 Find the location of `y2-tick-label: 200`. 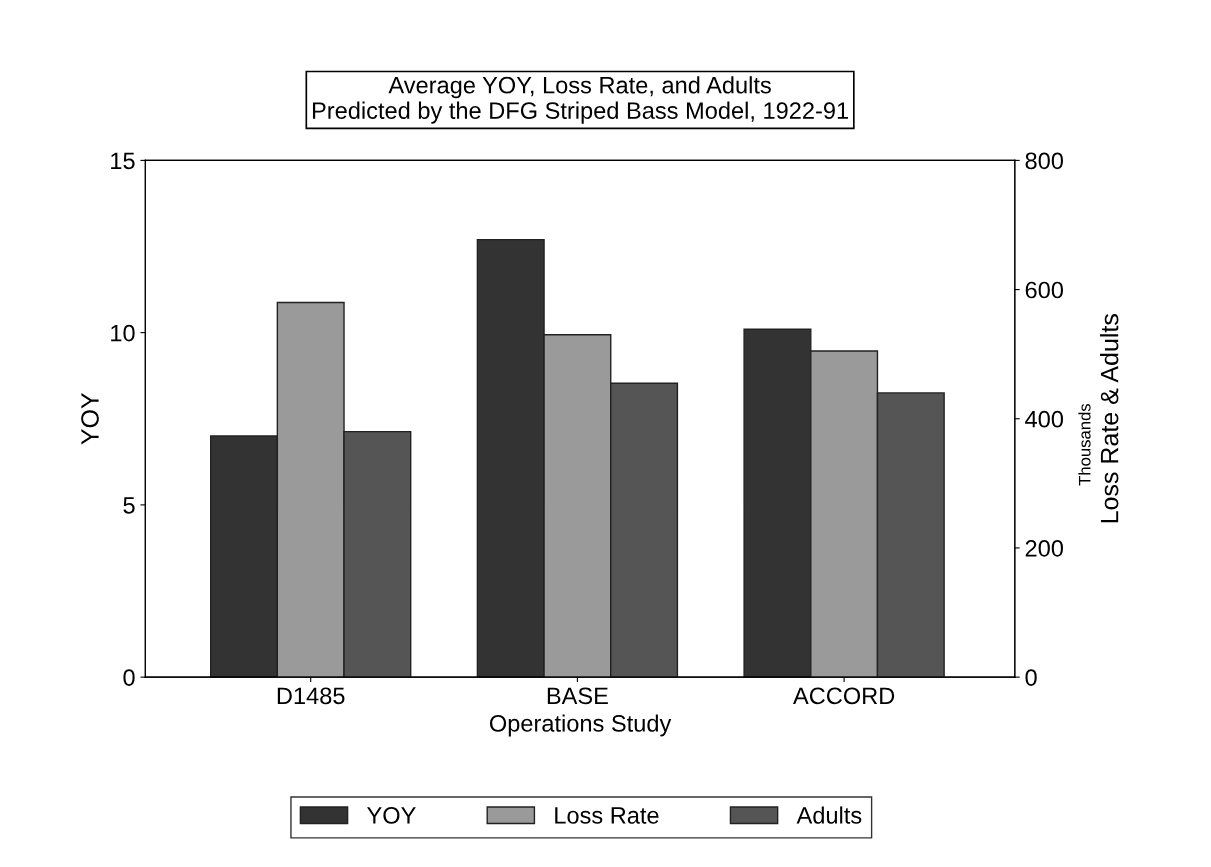

y2-tick-label: 200 is located at coordinates (1044, 548).